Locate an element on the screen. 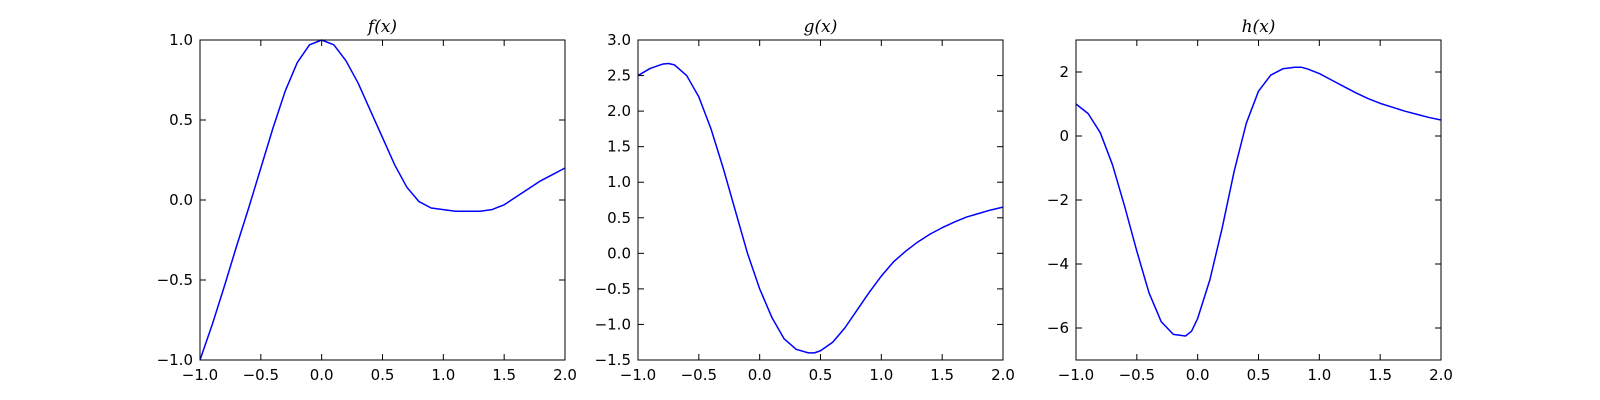 Image resolution: width=1600 pixels, height=400 pixels. y-tick-label: −4 is located at coordinates (1058, 264).